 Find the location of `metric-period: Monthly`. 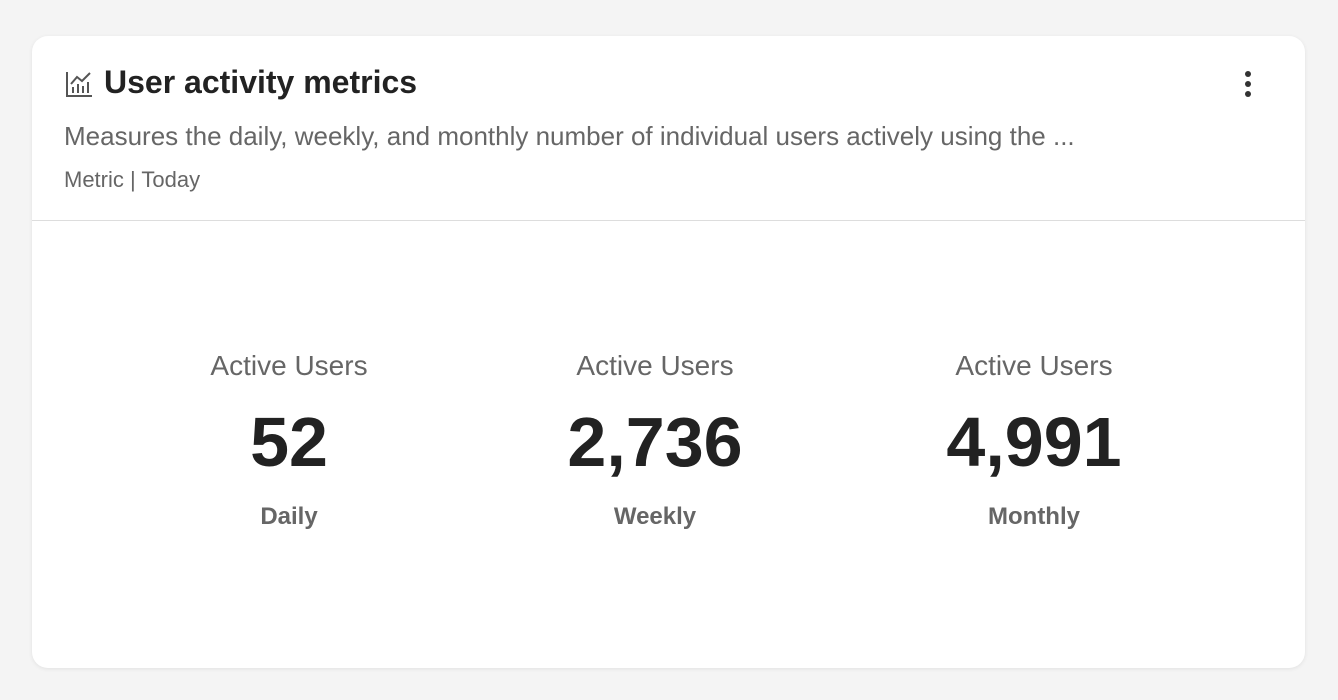

metric-period: Monthly is located at coordinates (1034, 516).